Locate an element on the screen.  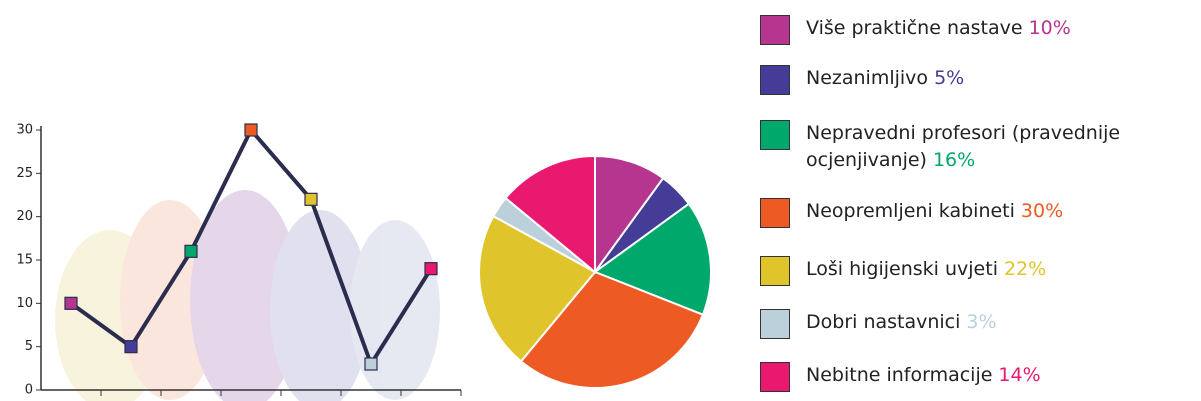
value-label: 14% is located at coordinates (1019, 375).